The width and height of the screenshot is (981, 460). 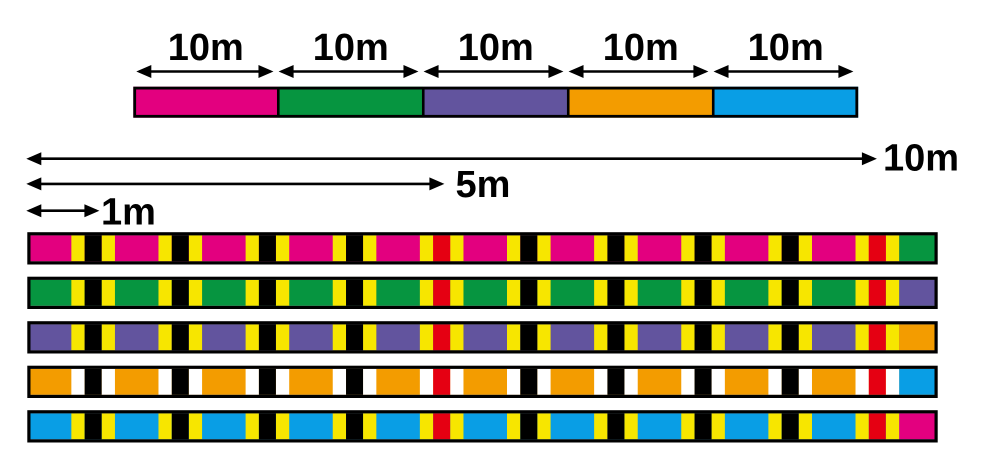 I want to click on svg-text: 1m, so click(x=128, y=213).